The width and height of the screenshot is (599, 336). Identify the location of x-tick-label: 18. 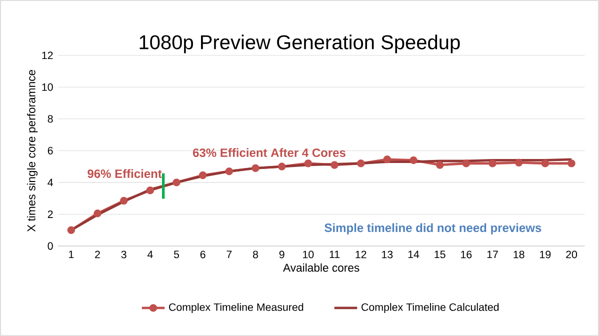
(519, 254).